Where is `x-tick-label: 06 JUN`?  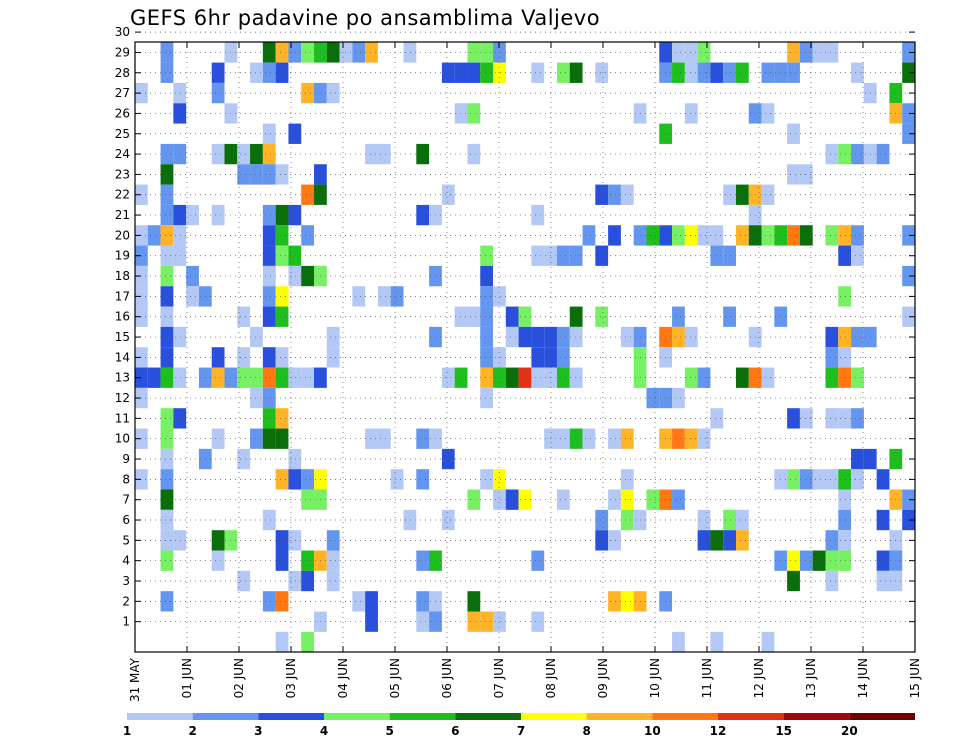 x-tick-label: 06 JUN is located at coordinates (447, 678).